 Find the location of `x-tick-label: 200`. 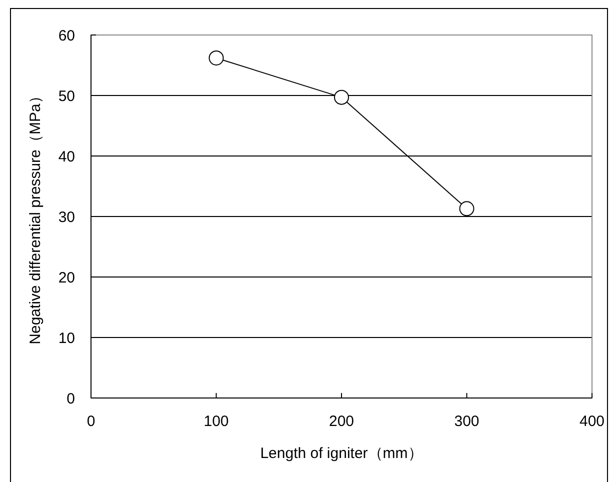

x-tick-label: 200 is located at coordinates (341, 421).